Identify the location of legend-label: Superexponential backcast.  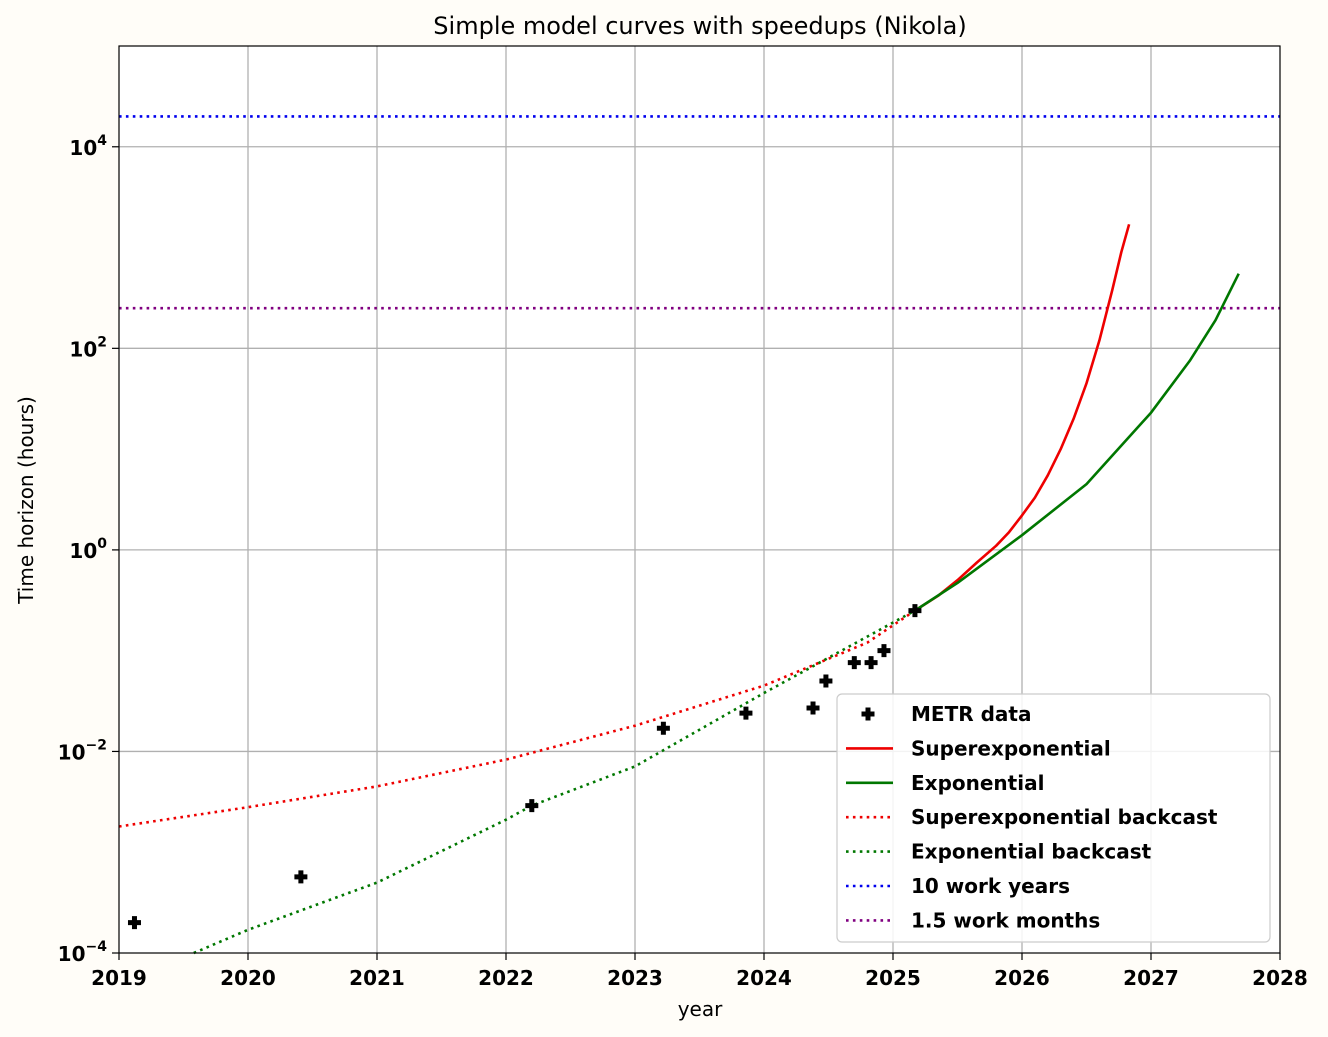
(1064, 817).